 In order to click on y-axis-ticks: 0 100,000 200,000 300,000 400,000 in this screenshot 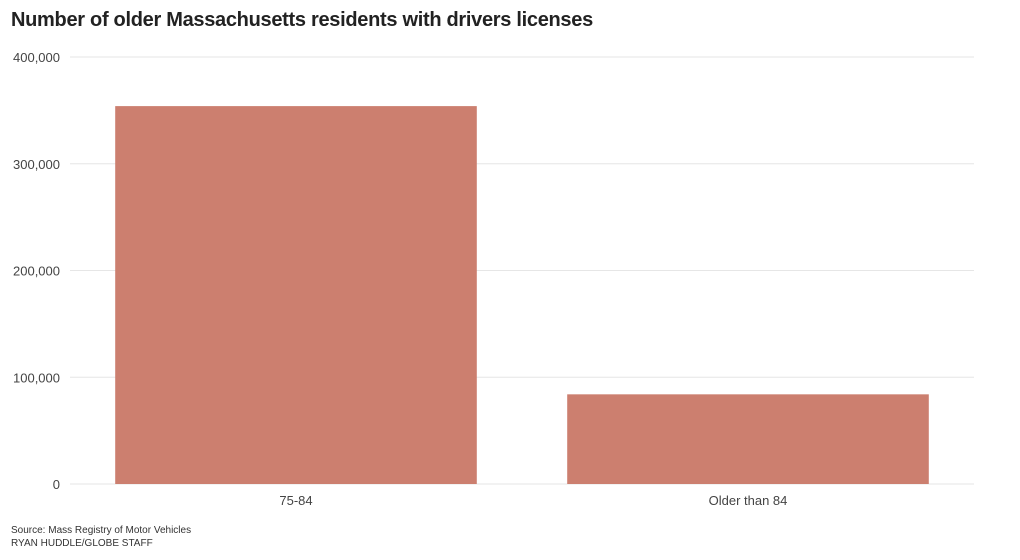, I will do `click(36, 271)`.